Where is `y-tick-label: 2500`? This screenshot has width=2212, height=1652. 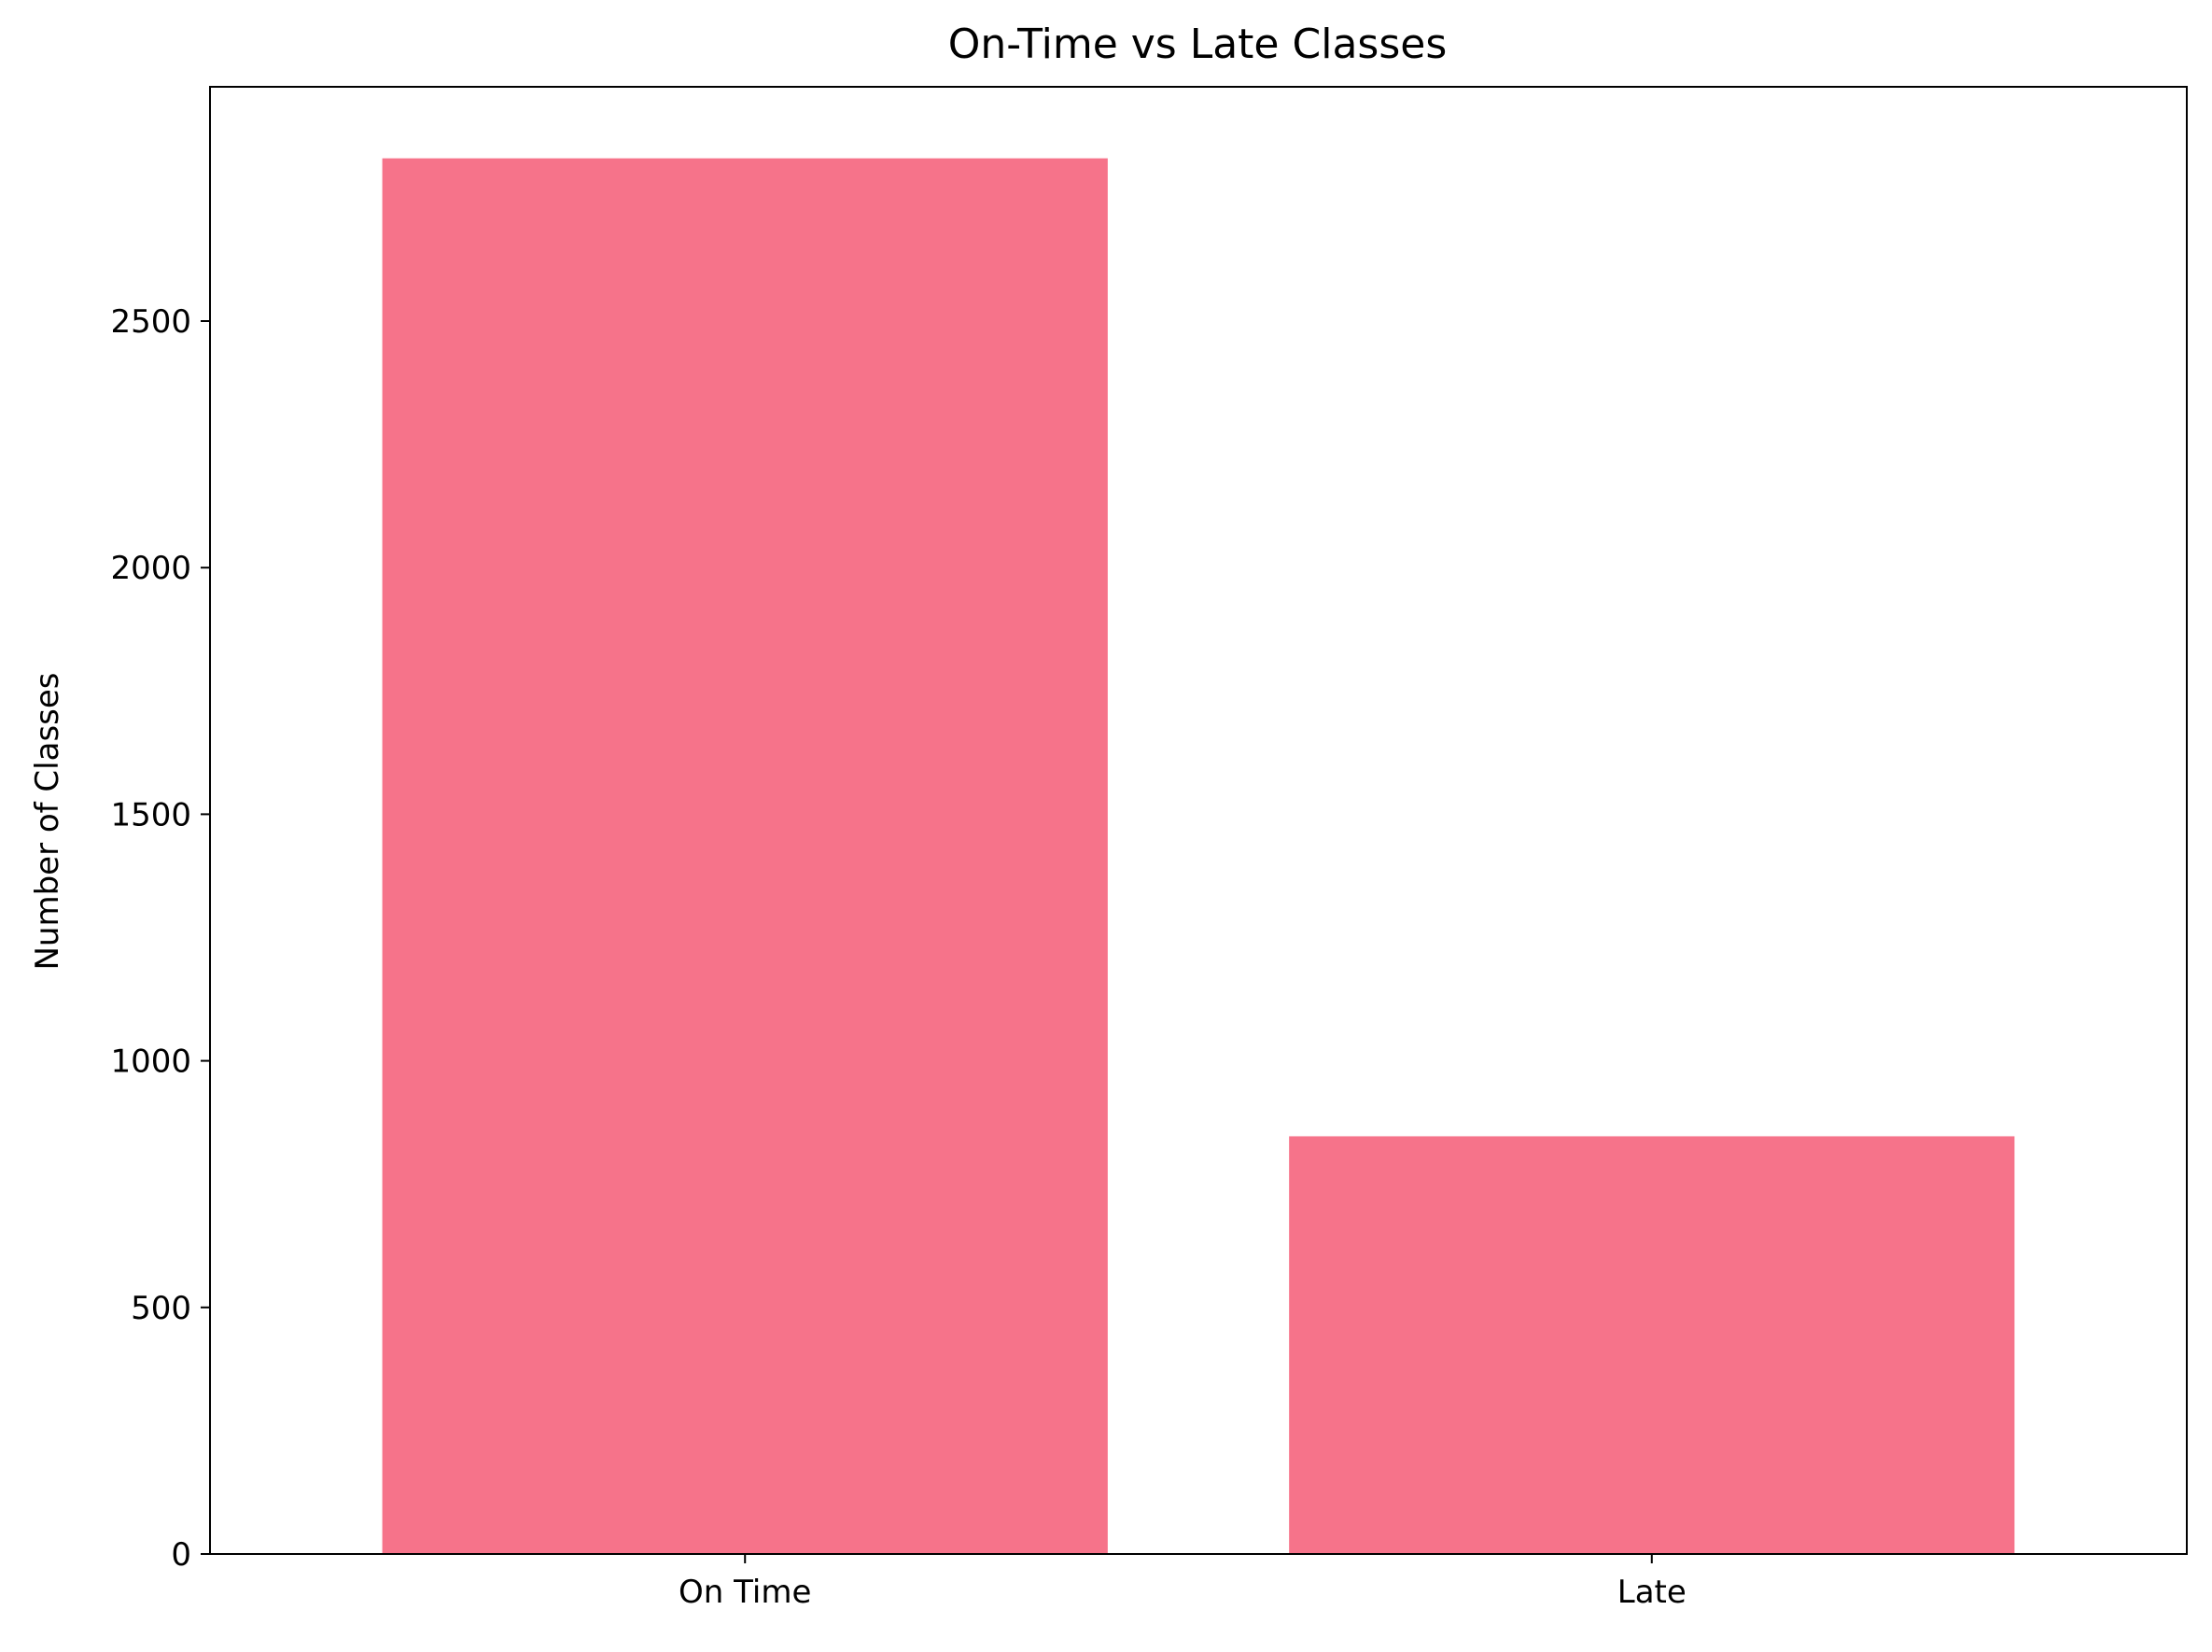 y-tick-label: 2500 is located at coordinates (150, 322).